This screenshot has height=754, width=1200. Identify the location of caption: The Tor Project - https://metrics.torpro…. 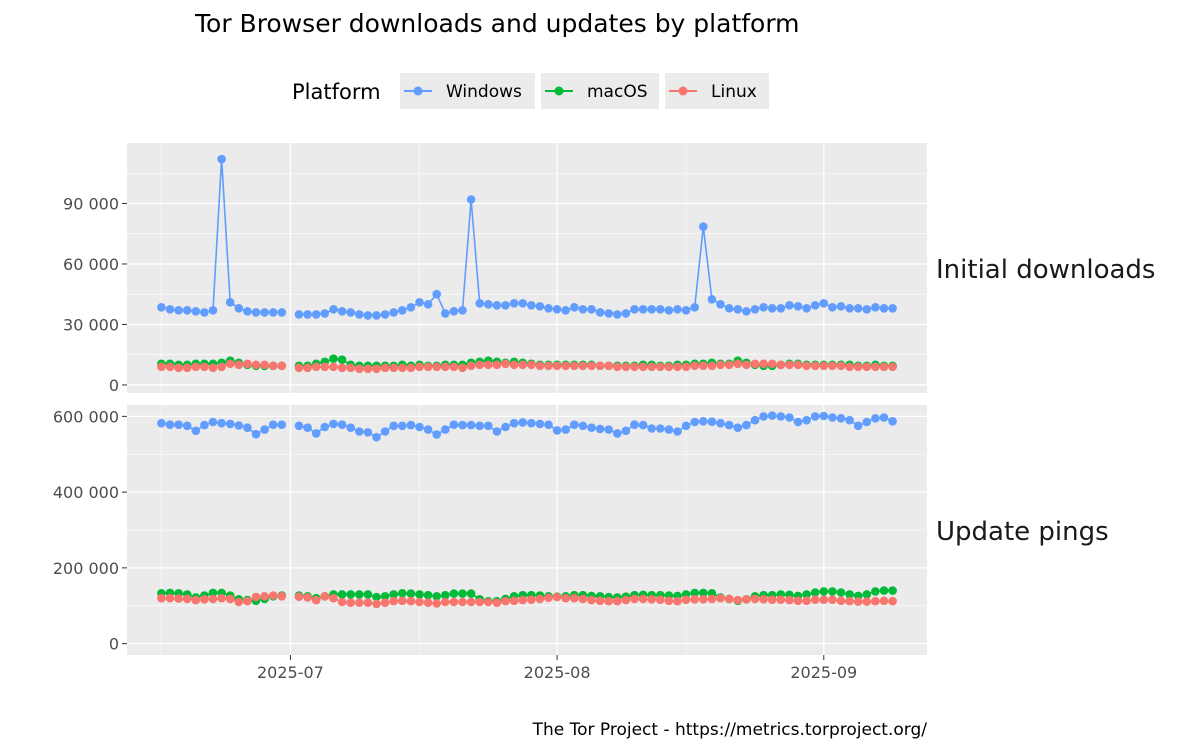
(730, 730).